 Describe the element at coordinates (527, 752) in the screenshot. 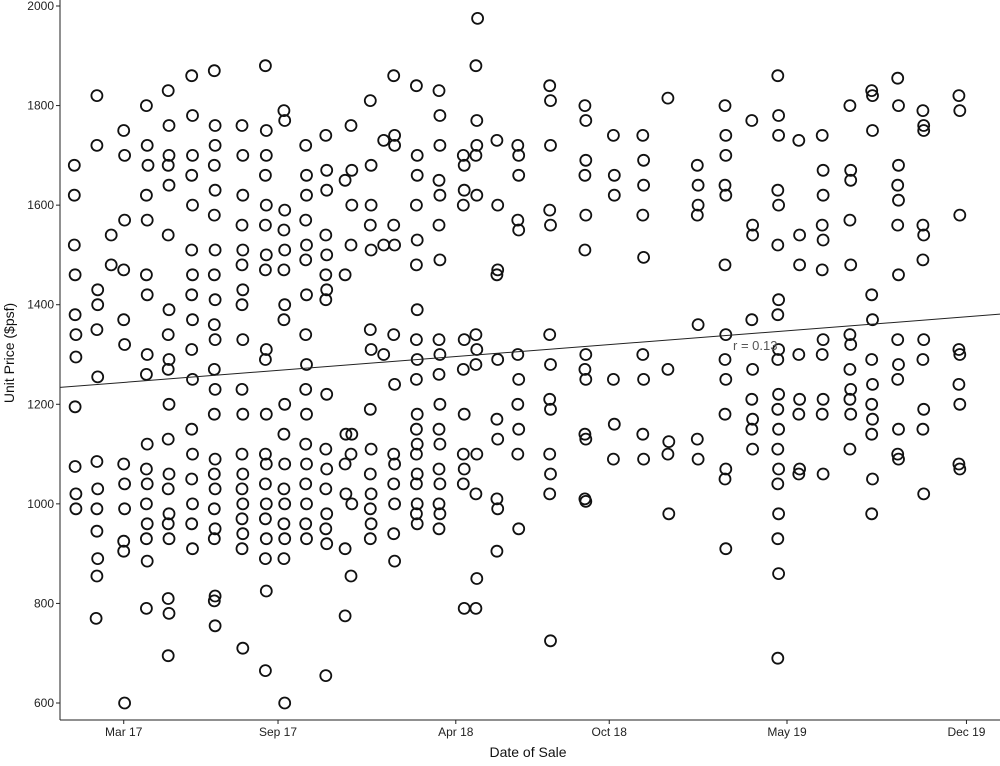

I see `x-axis-title: Date of Sale` at that location.